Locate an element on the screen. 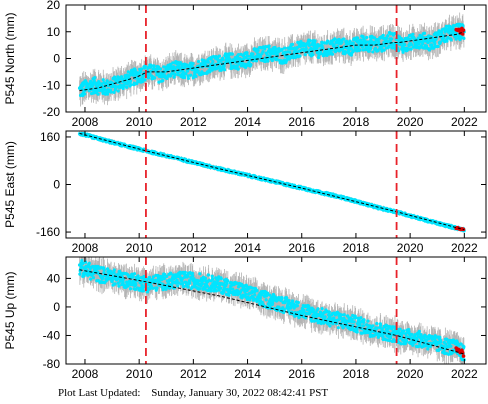  x-tick-label: 2012 is located at coordinates (193, 122).